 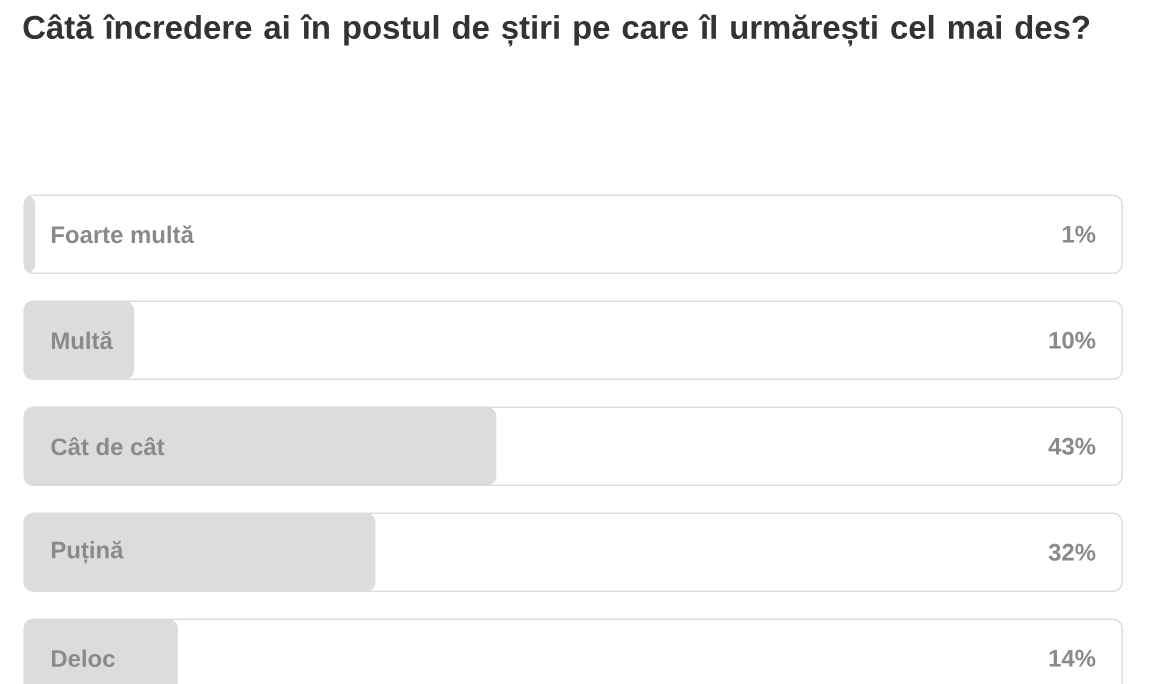 I want to click on data-label: 32%, so click(x=1072, y=552).